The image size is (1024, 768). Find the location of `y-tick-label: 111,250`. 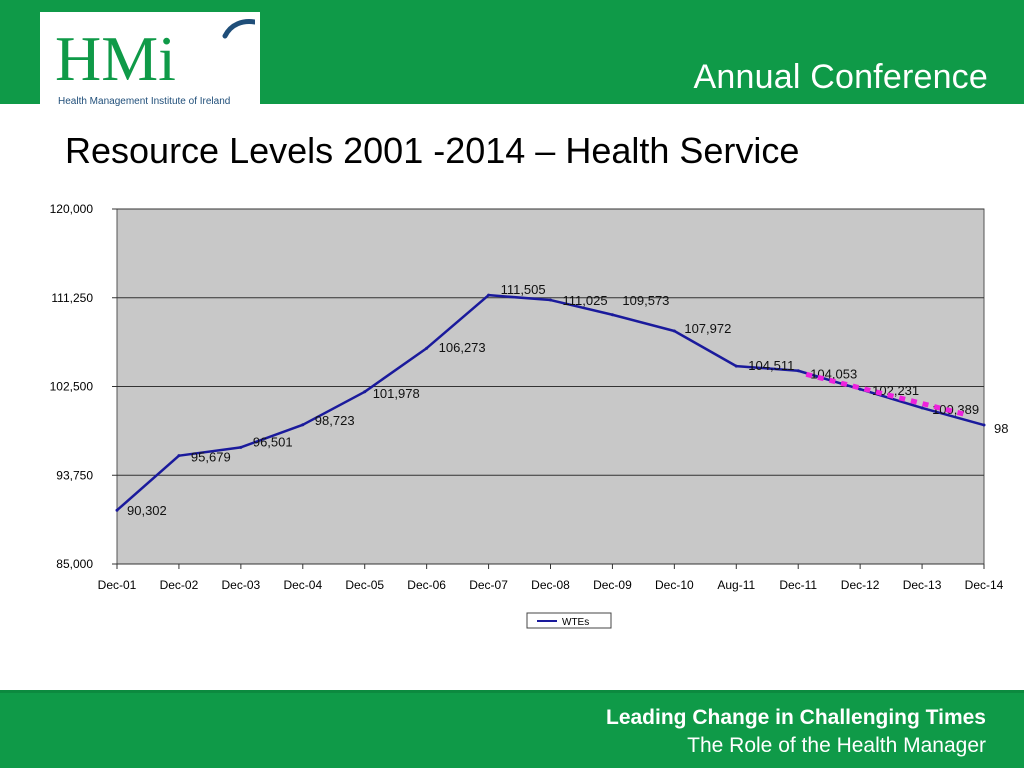

y-tick-label: 111,250 is located at coordinates (72, 298).